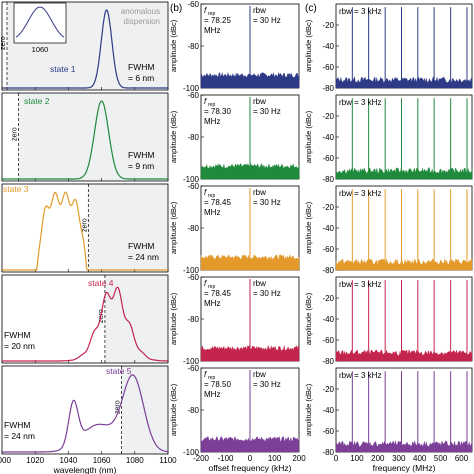 Image resolution: width=474 pixels, height=474 pixels. I want to click on x-axis-label: offset frequency (kHz), so click(250, 468).